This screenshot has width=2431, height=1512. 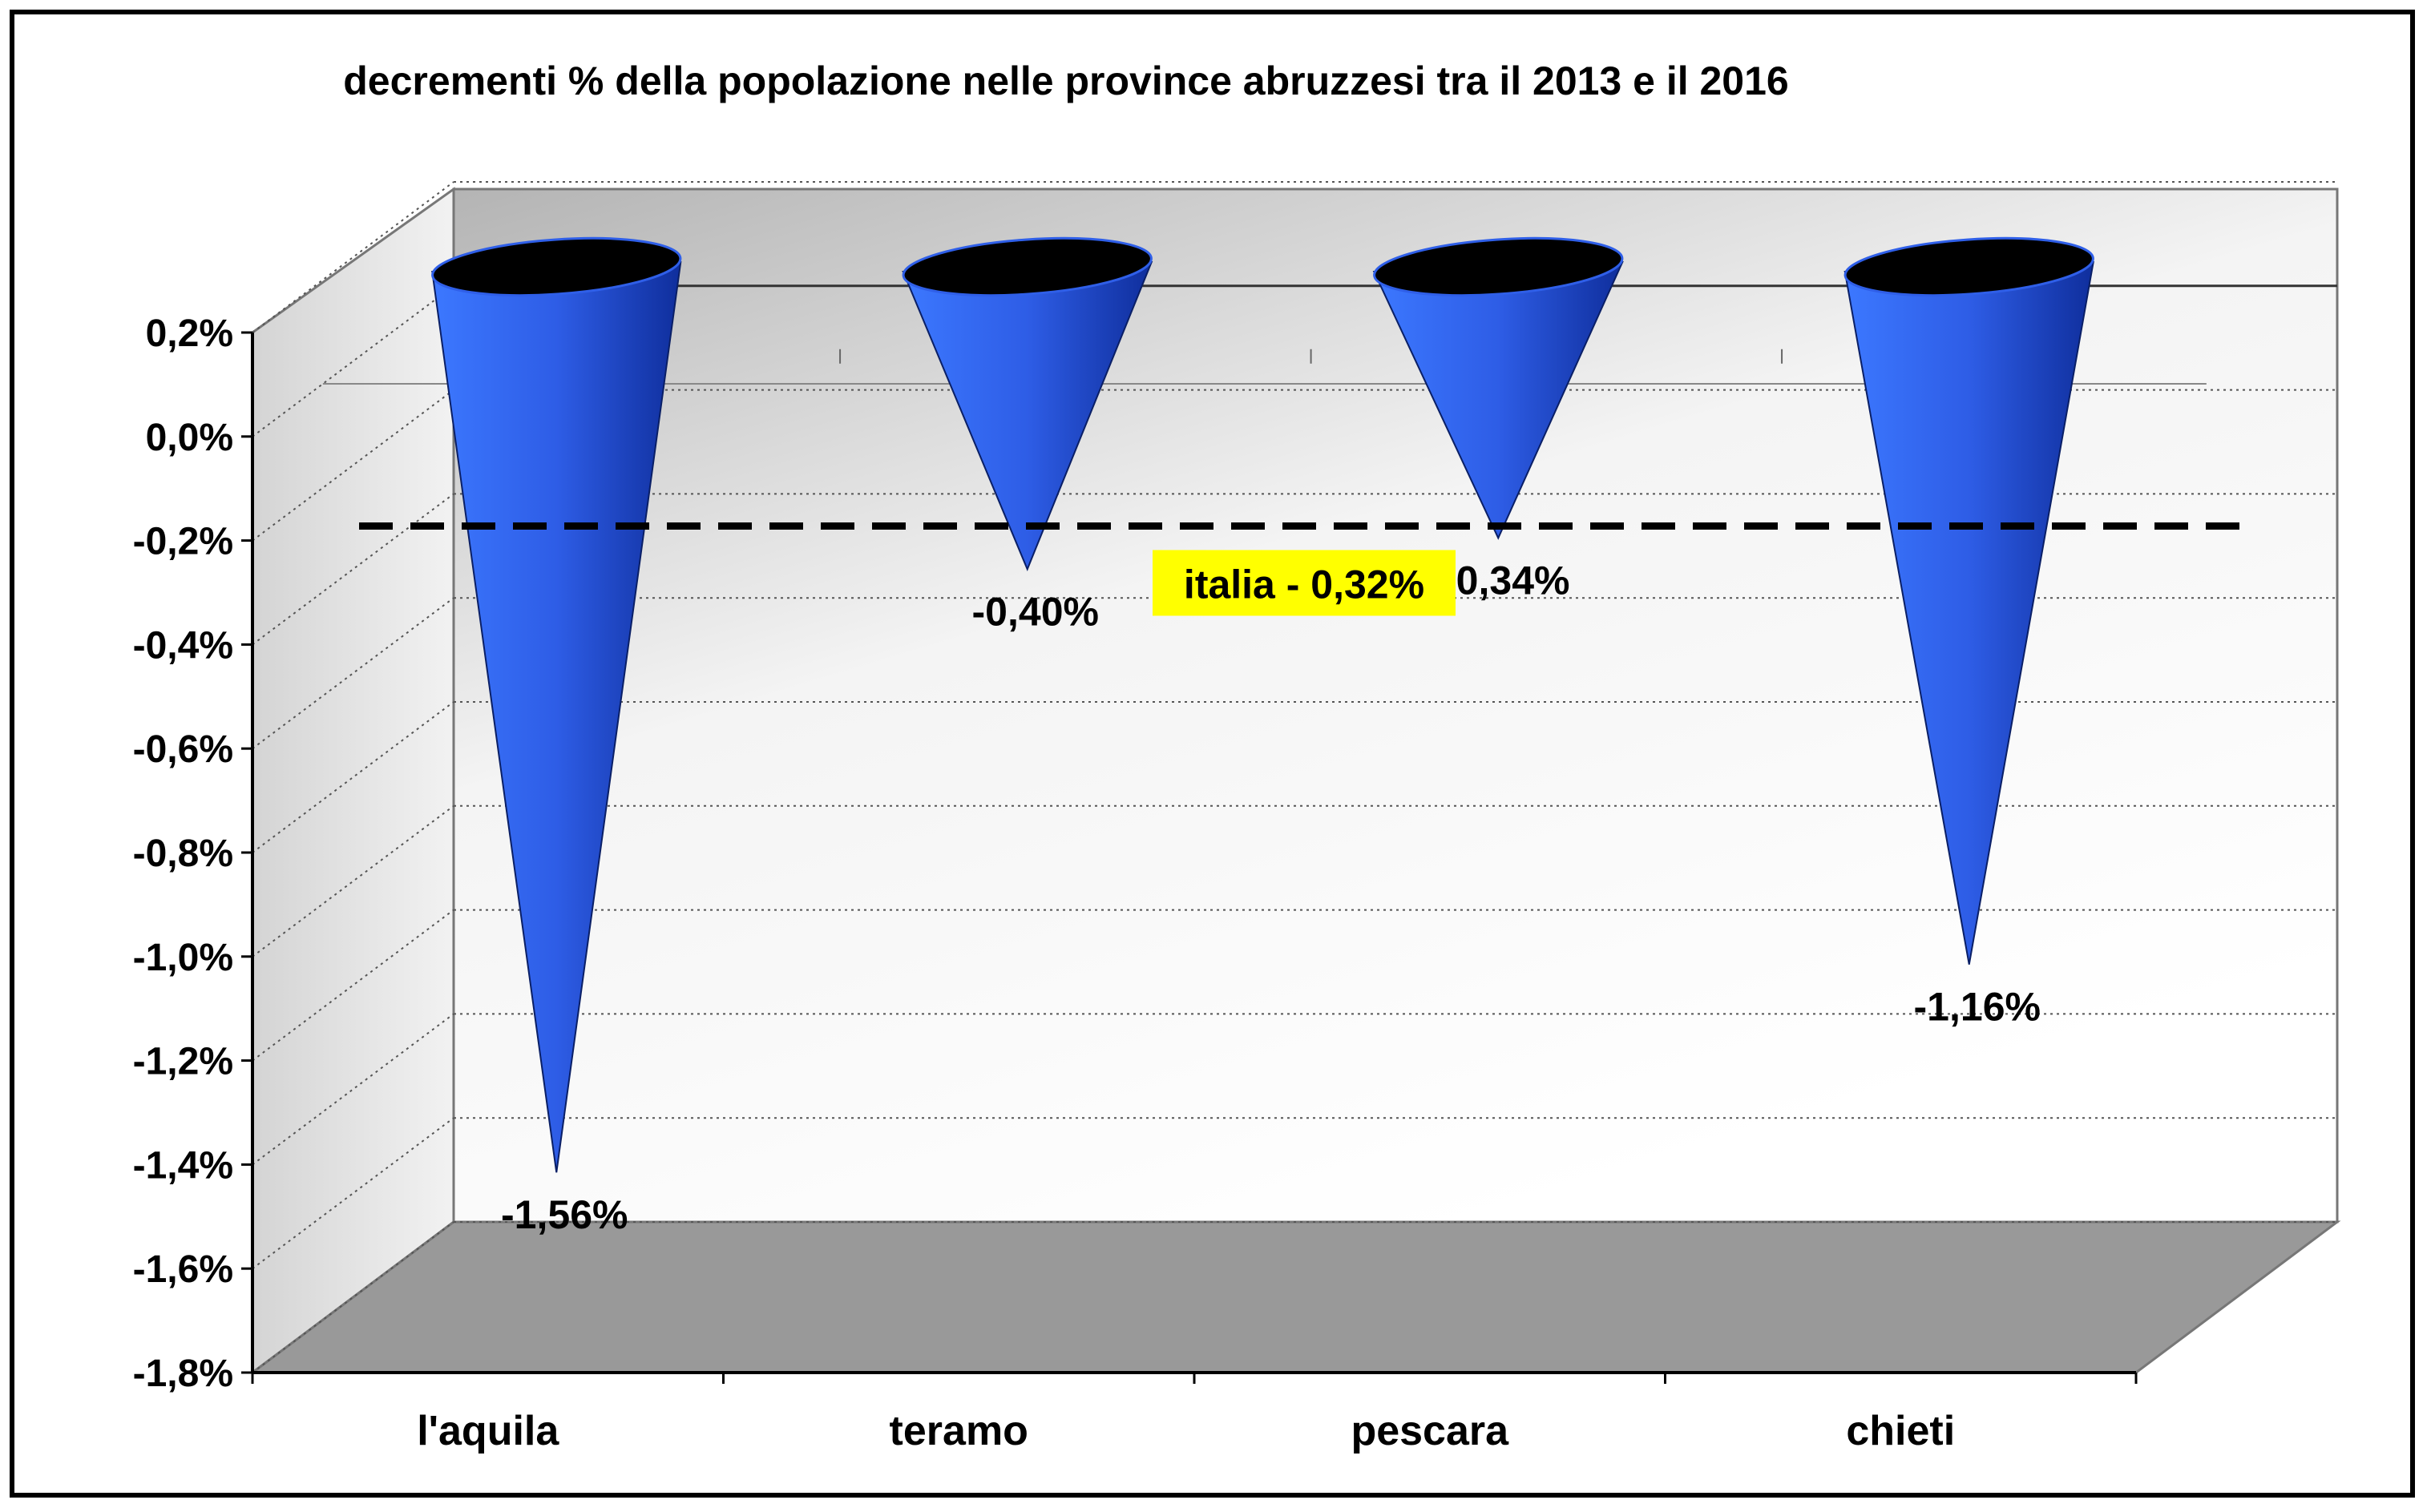 I want to click on x-tick-label: teramo, so click(x=959, y=1431).